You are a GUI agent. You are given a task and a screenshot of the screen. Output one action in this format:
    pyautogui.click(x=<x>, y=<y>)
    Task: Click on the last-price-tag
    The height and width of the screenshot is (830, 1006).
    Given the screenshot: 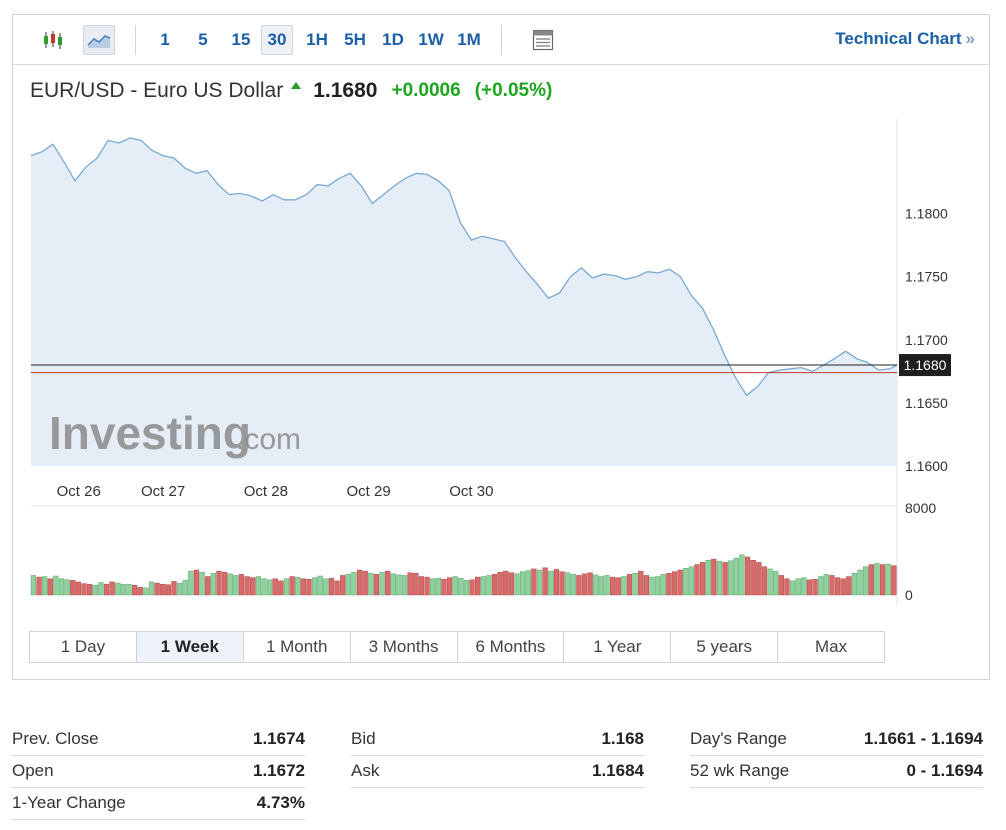 What is the action you would take?
    pyautogui.click(x=925, y=365)
    